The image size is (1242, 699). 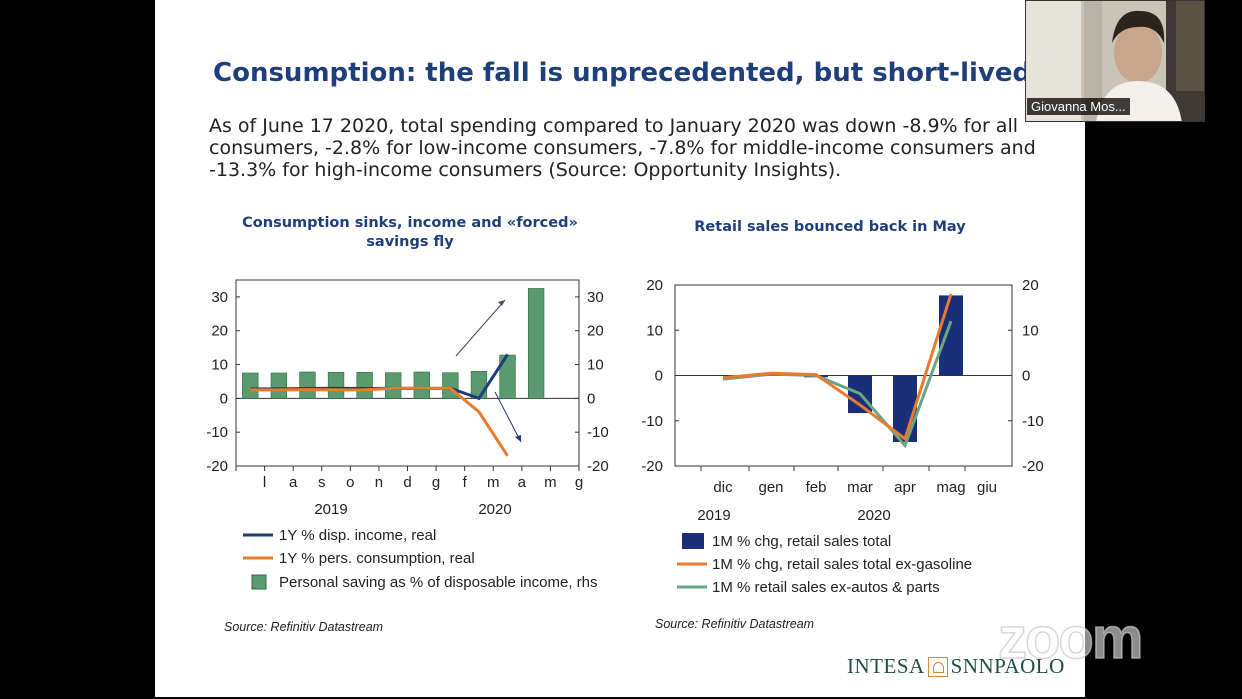 I want to click on x-tick-label: s, so click(x=322, y=482).